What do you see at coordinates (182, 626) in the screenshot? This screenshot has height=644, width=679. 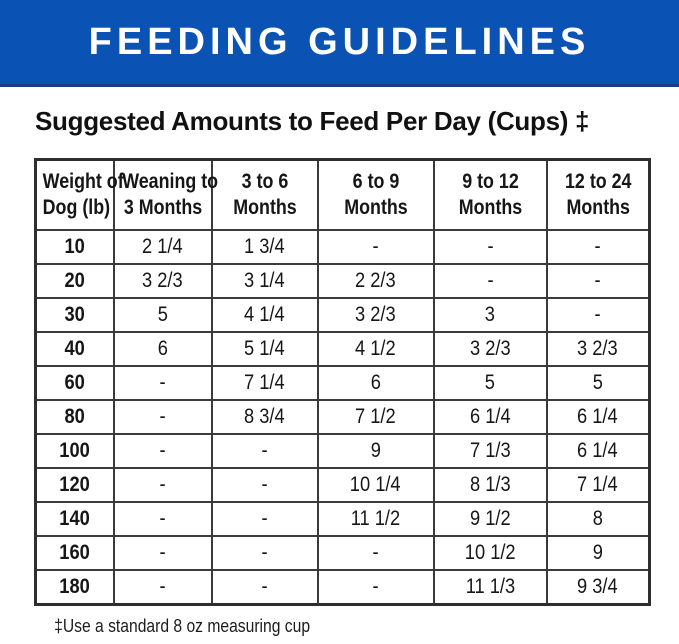 I see `footnote: ‡Use a standard 8 oz measuring cup` at bounding box center [182, 626].